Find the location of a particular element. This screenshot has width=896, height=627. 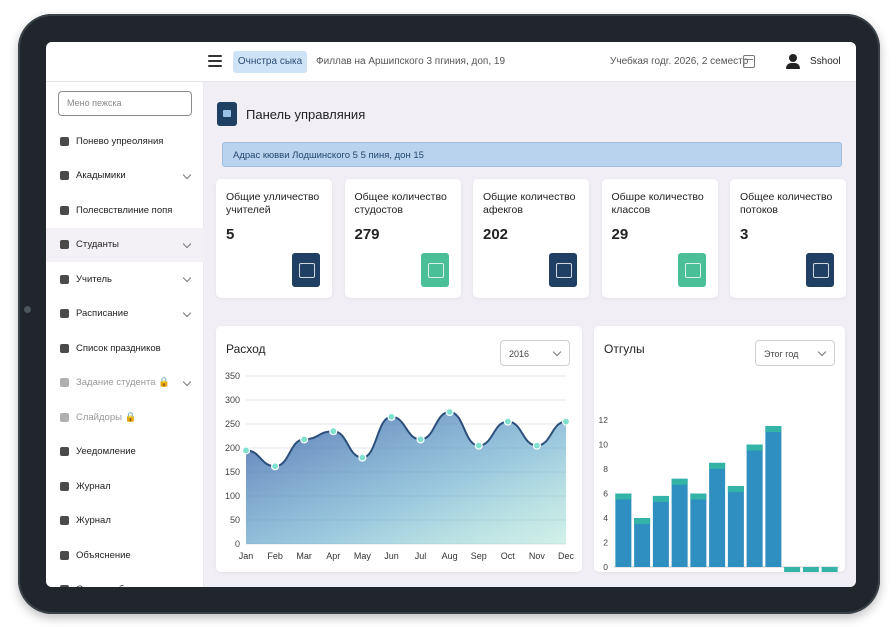

stat-card-label: Обшре количество классов is located at coordinates (657, 203).